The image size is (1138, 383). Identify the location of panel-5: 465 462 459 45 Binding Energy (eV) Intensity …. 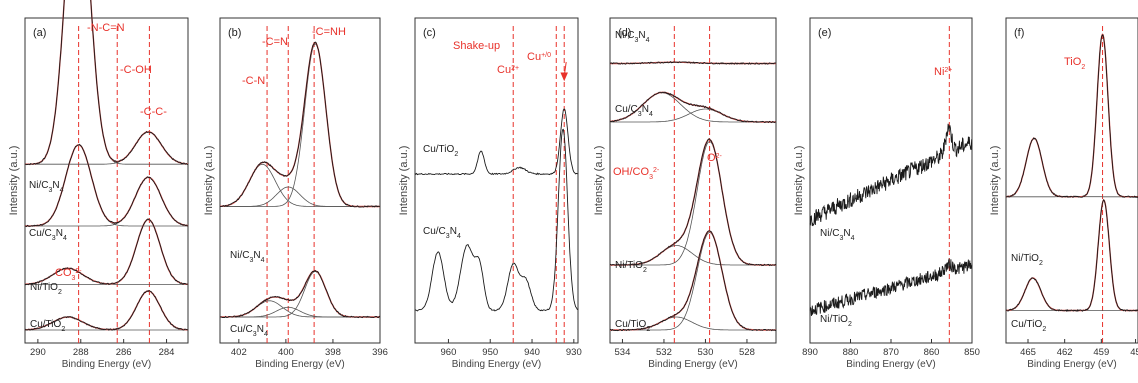
(1063, 193).